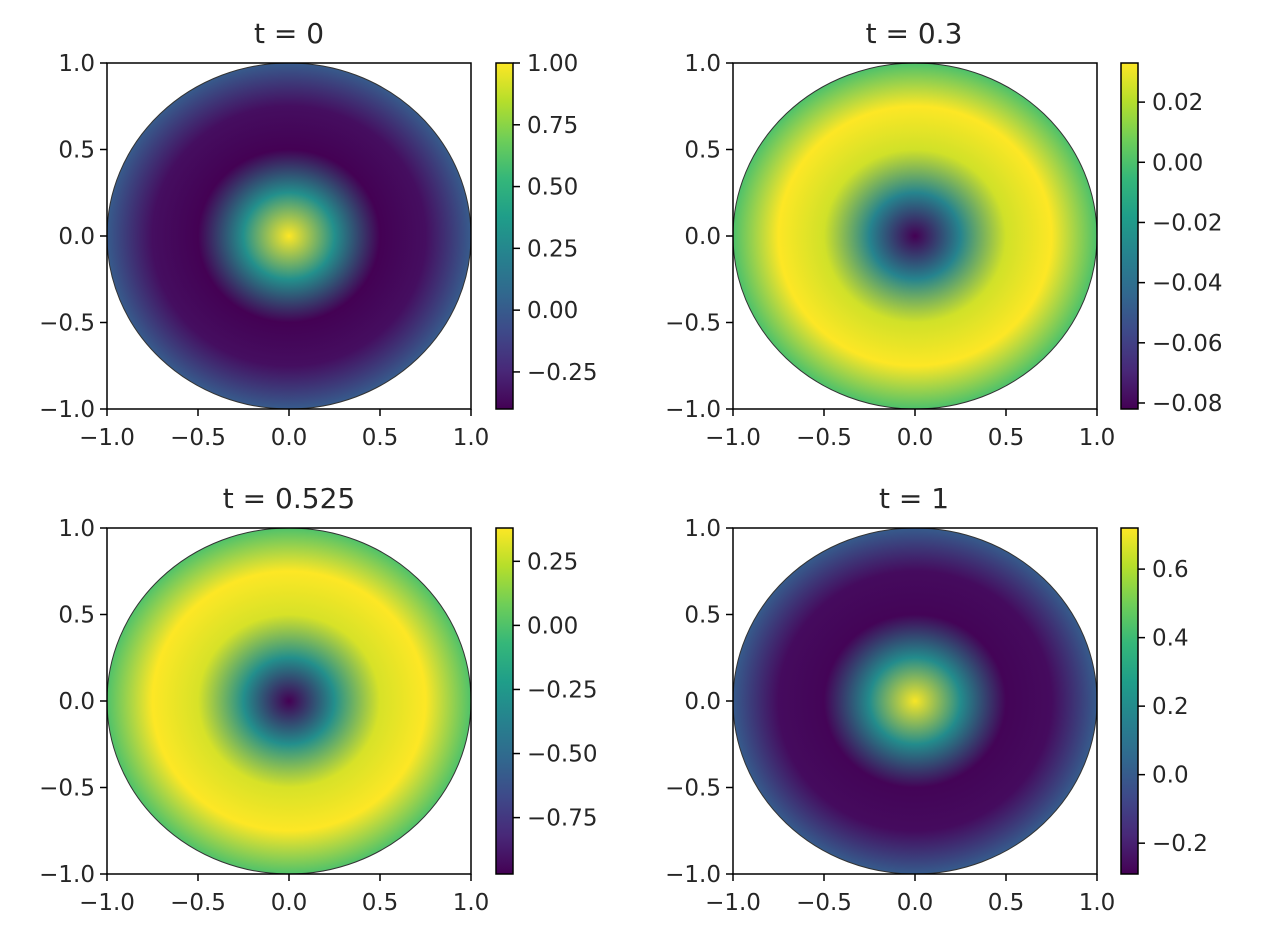 The image size is (1274, 948). Describe the element at coordinates (1187, 284) in the screenshot. I see `colorbar-tick-label: −0.04` at that location.